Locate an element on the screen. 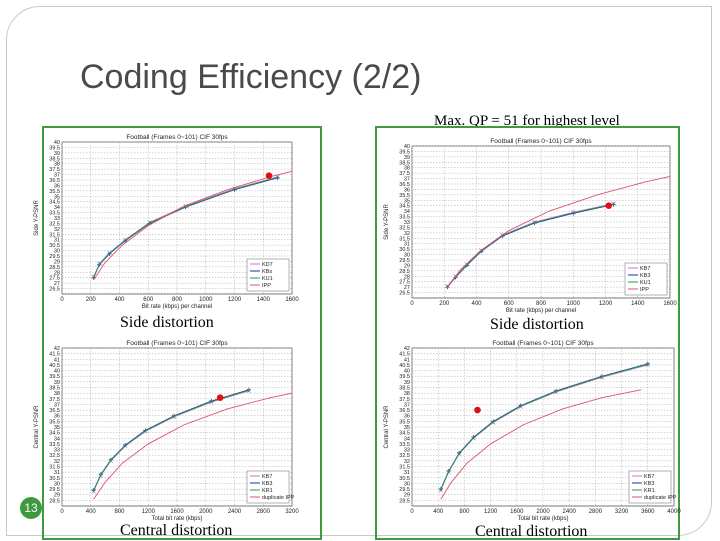 The image size is (720, 541). caption-central-left: Central distortion is located at coordinates (176, 530).